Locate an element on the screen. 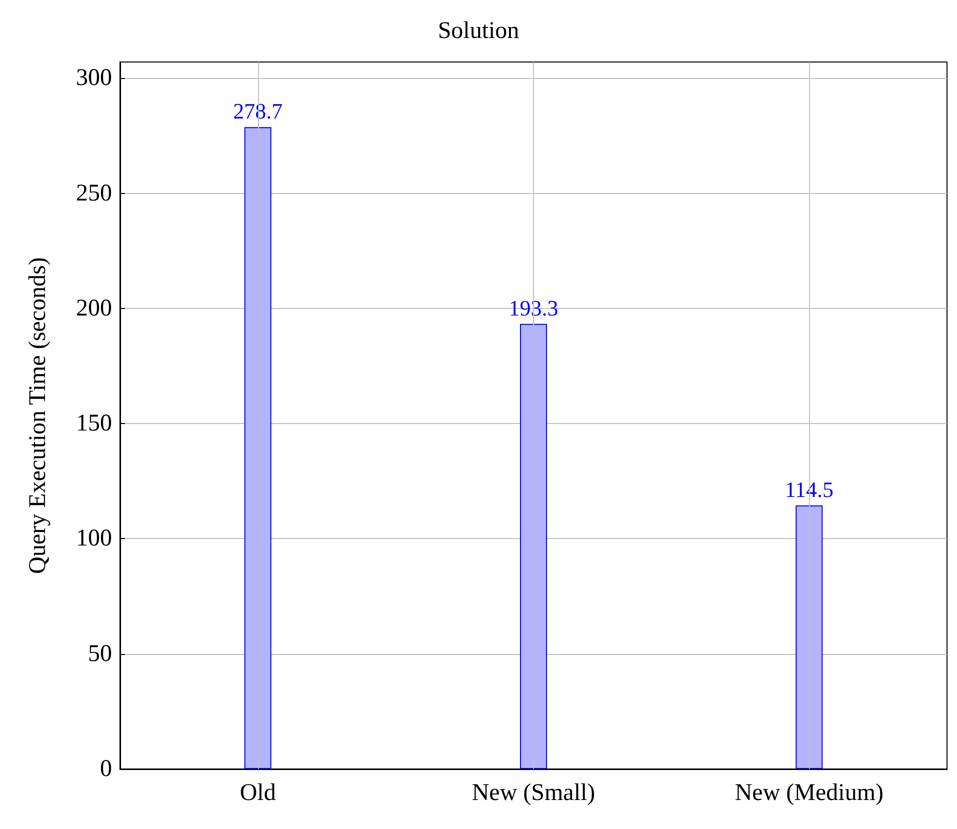  y-tick-label: 0 is located at coordinates (106, 769).